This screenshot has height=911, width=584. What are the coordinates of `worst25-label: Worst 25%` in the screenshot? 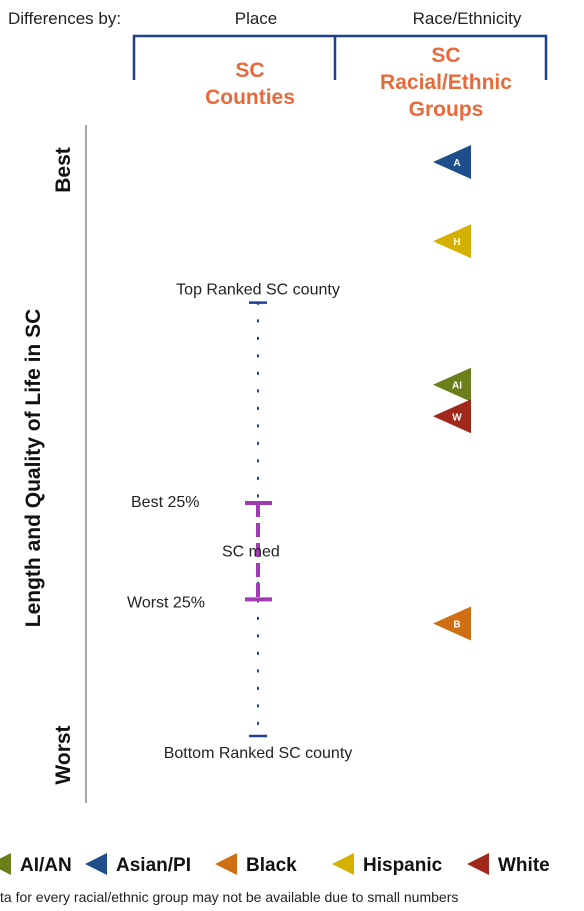 It's located at (166, 602).